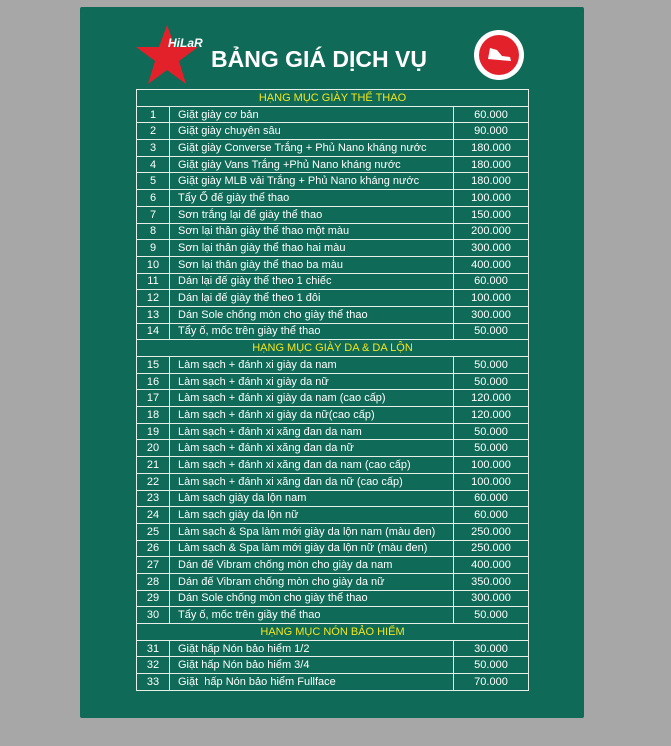  I want to click on row-number: 27, so click(153, 565).